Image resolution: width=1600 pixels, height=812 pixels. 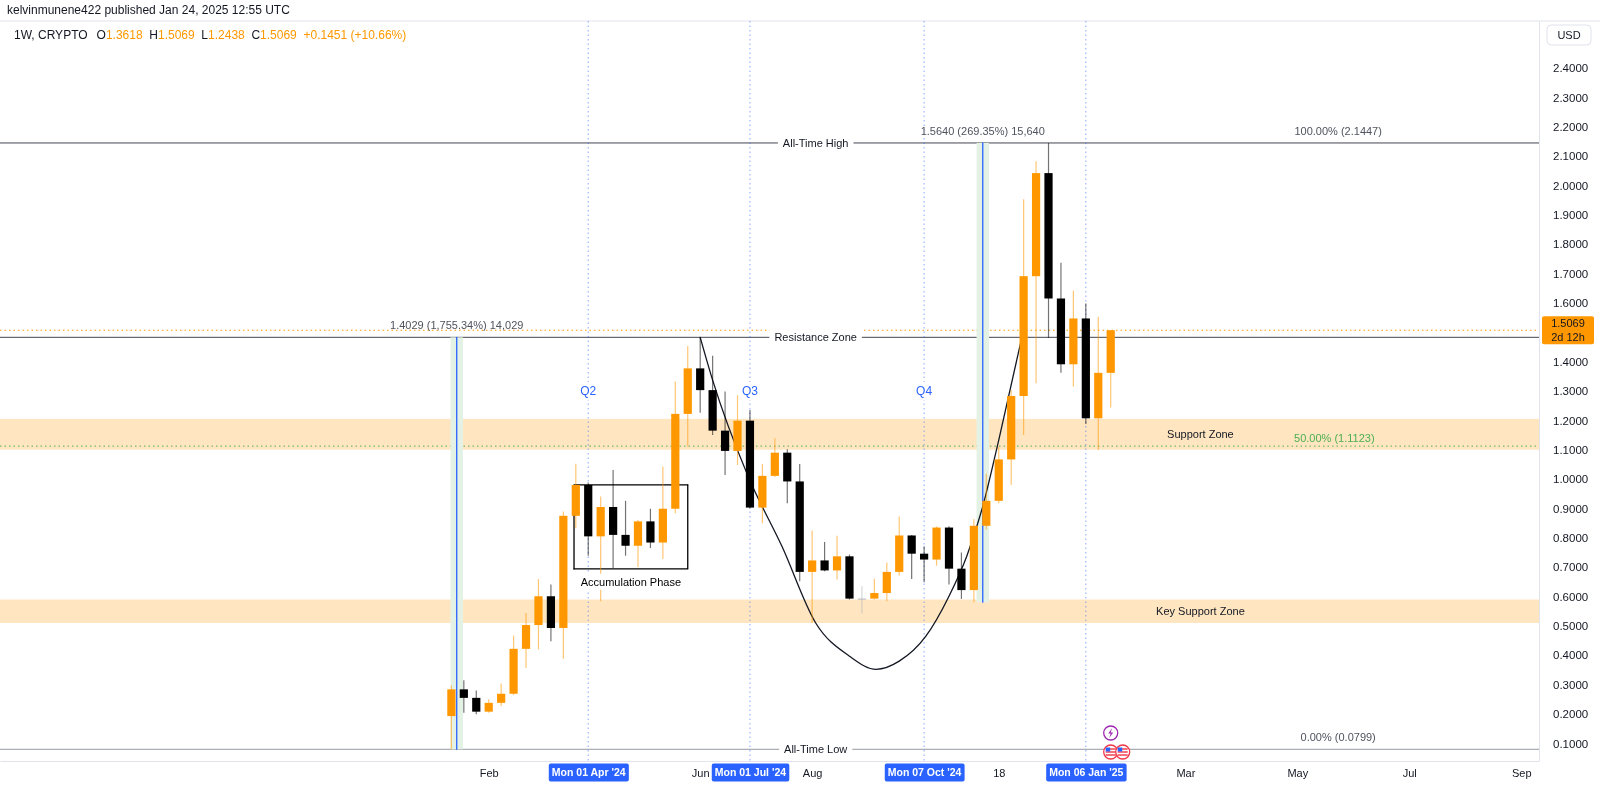 I want to click on ref-line-label: 1.5069 2d 12h, so click(x=1568, y=330).